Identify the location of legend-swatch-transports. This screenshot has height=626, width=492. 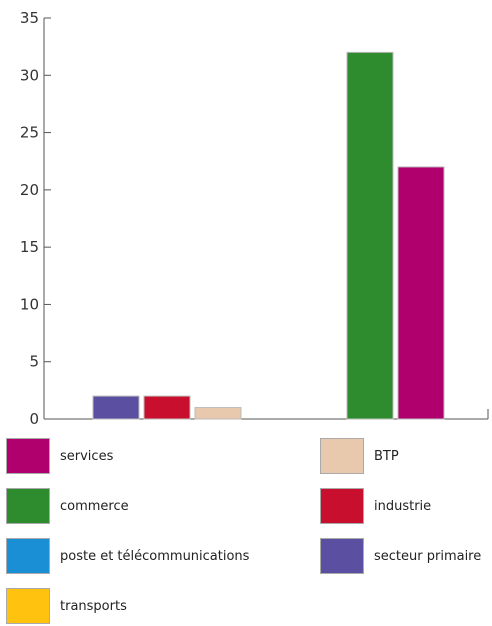
(28, 606).